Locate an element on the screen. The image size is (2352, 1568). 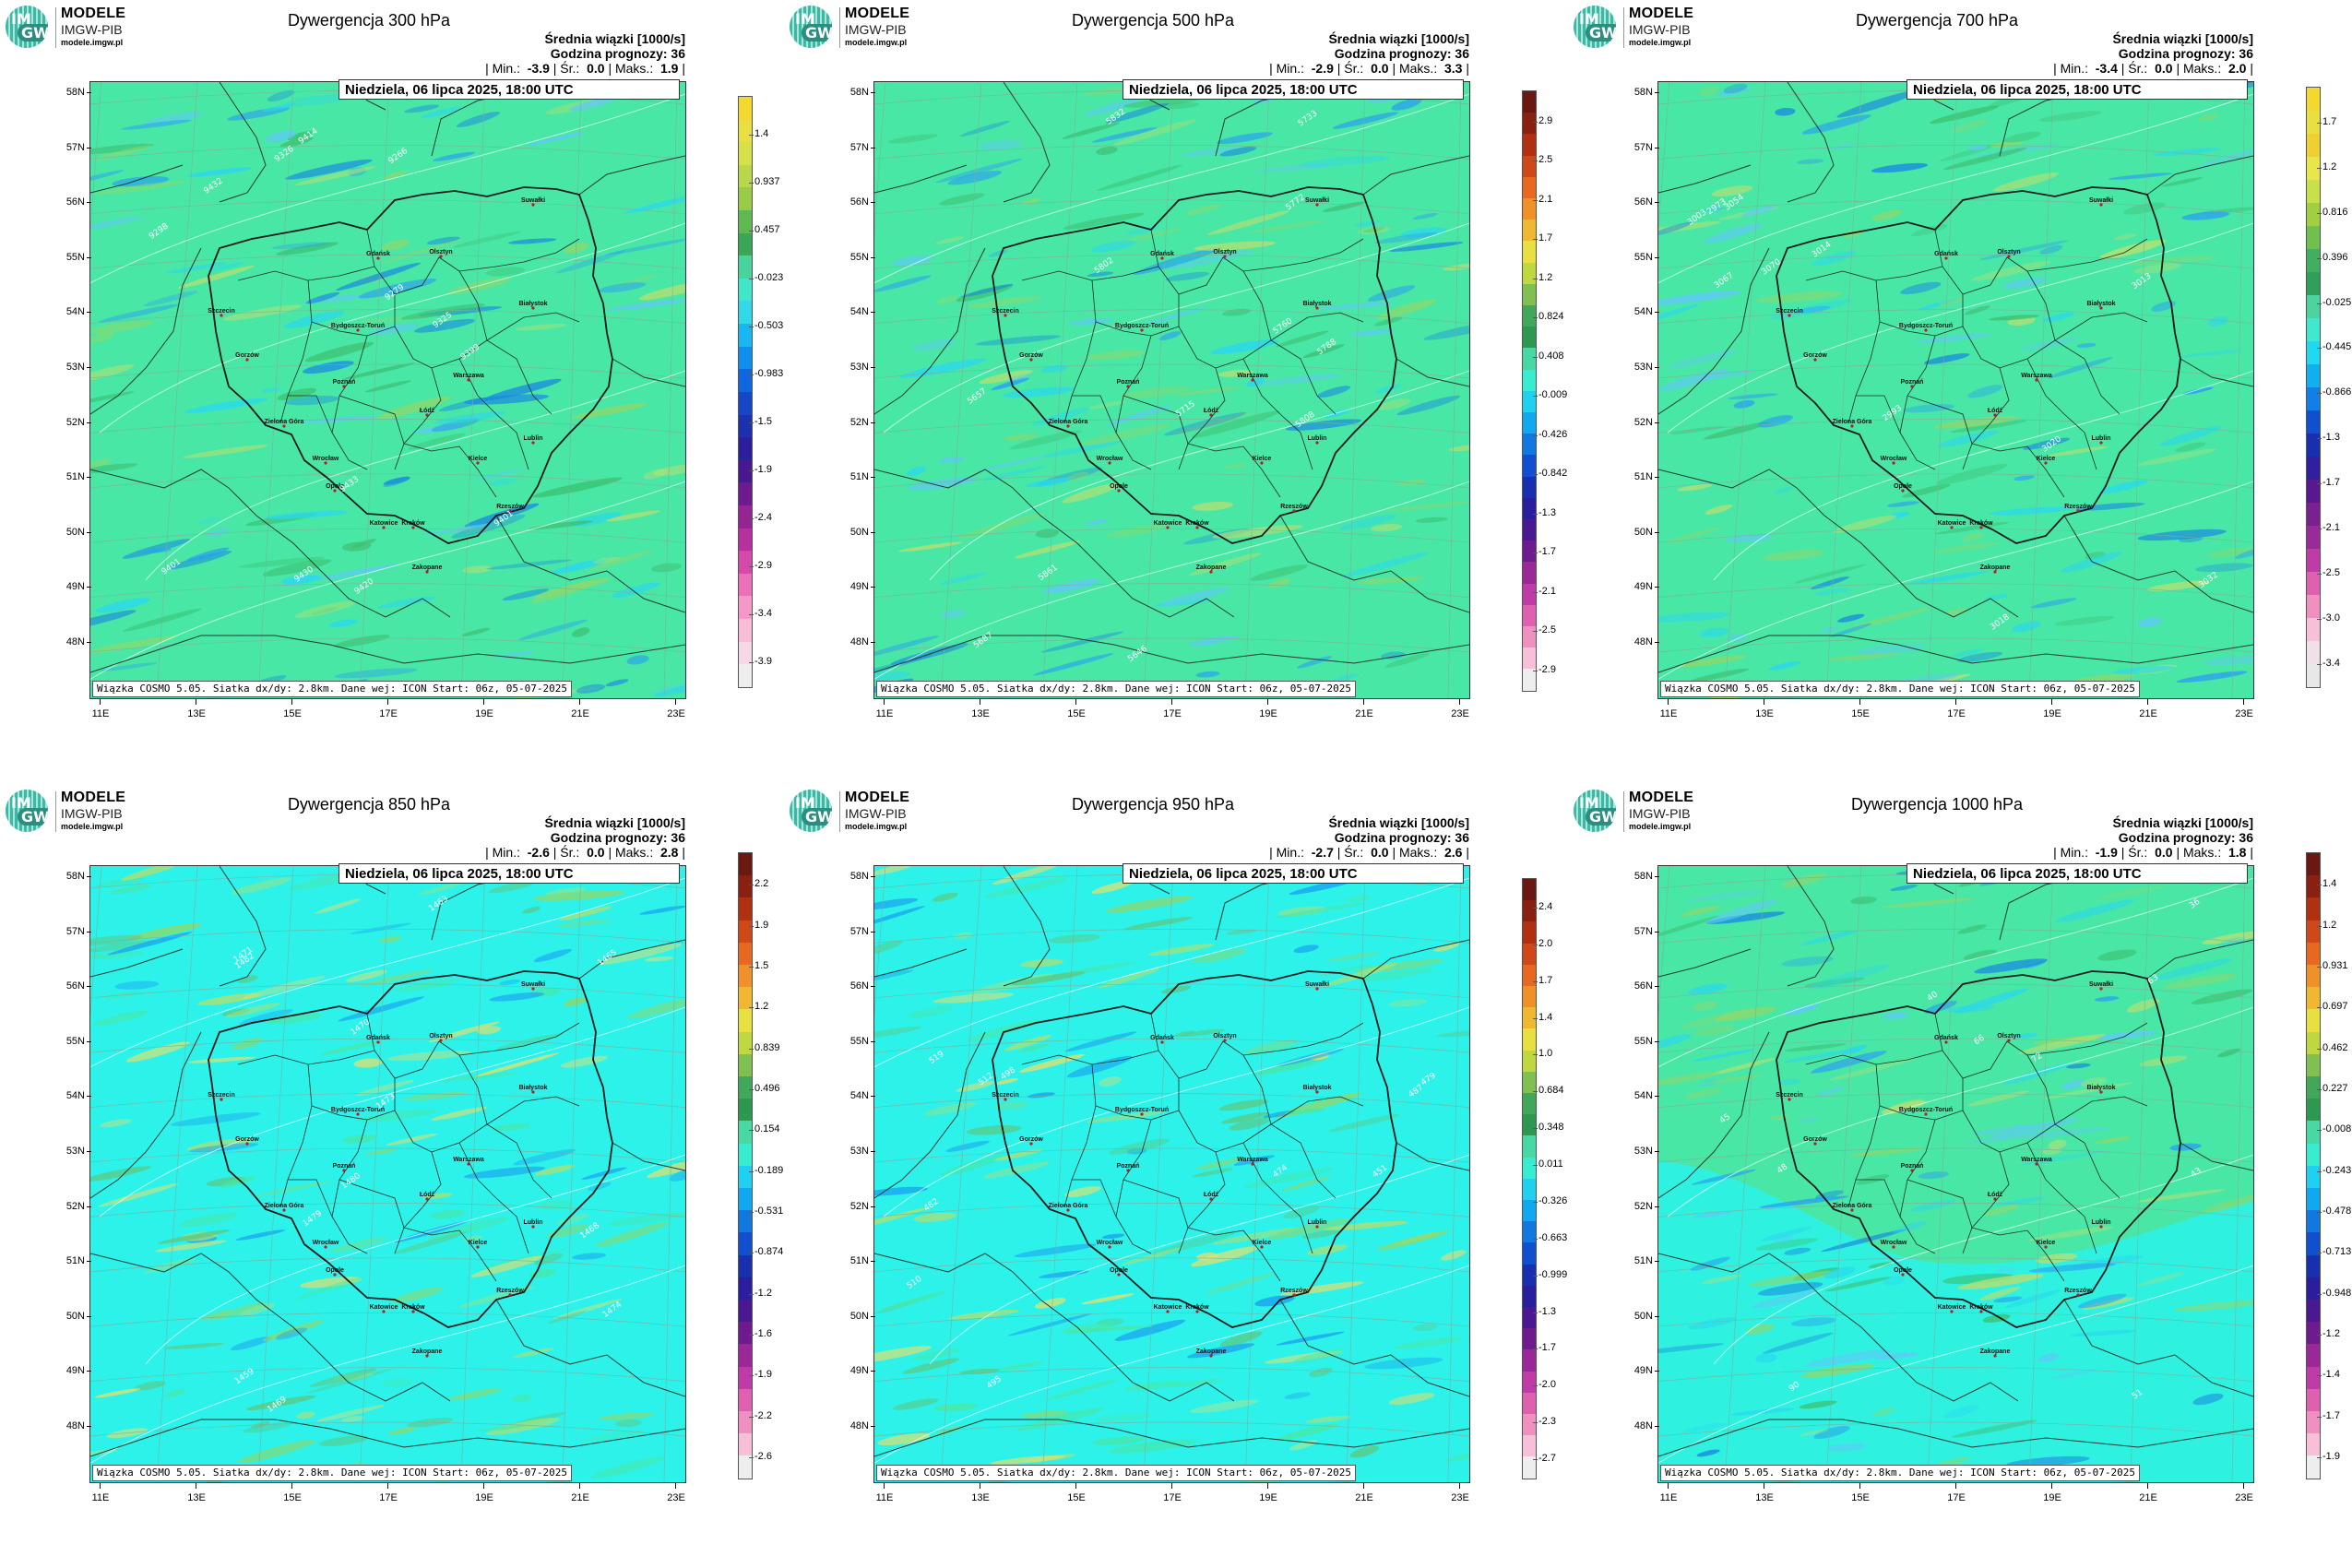
latitude-label: 53N is located at coordinates (74, 367).